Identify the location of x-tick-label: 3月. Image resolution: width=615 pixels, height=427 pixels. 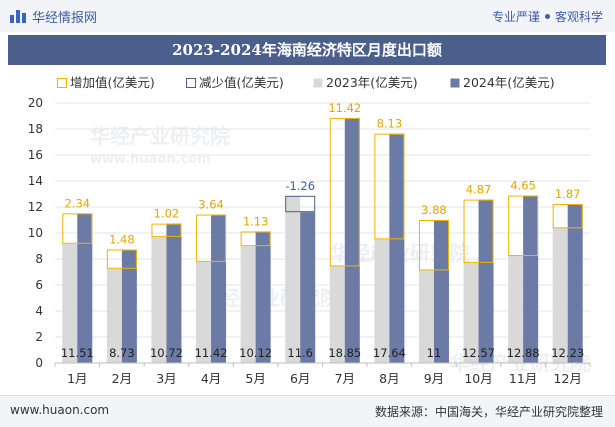
(166, 378).